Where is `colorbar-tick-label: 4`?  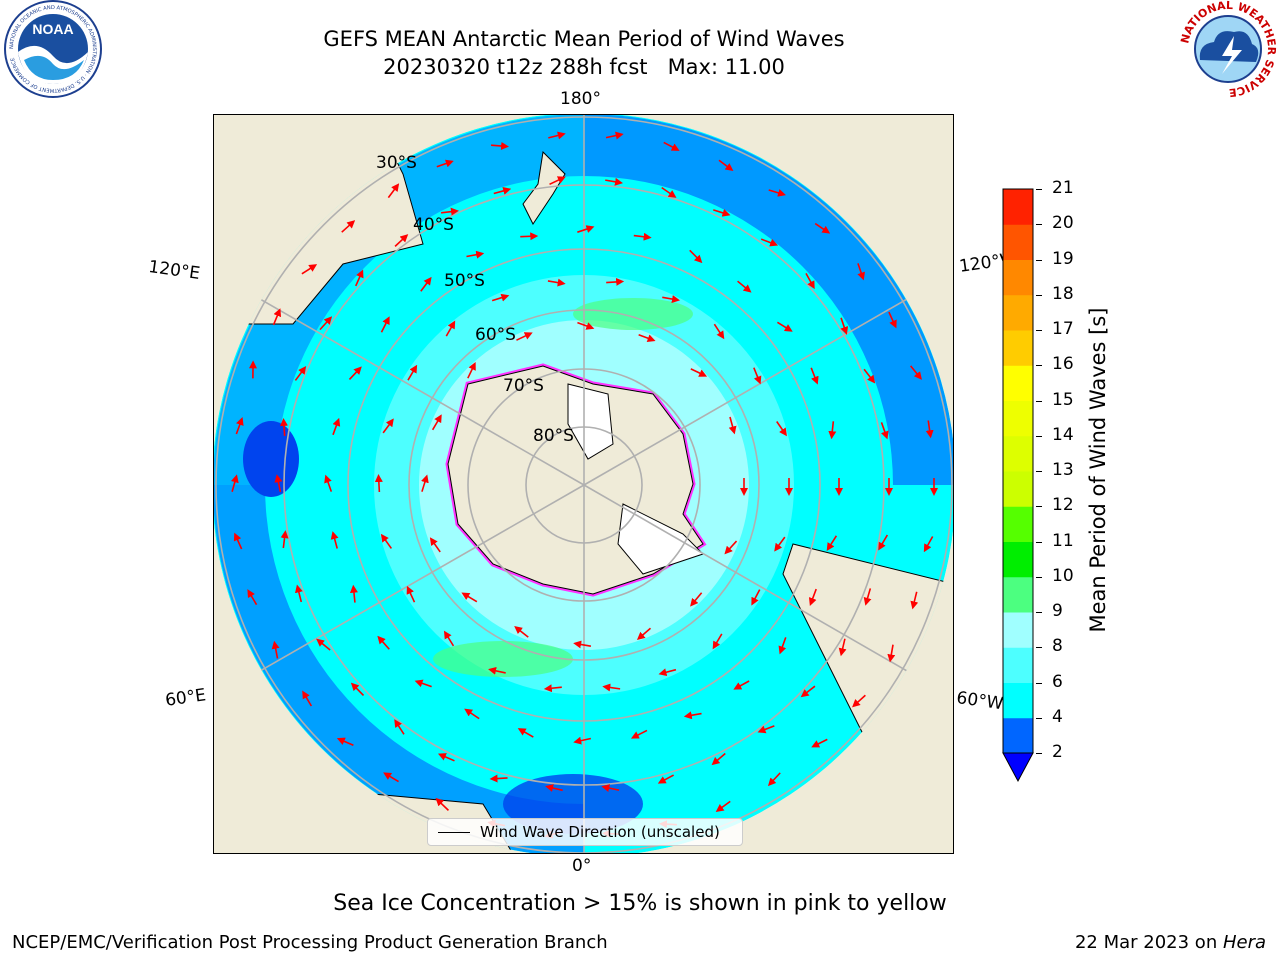 colorbar-tick-label: 4 is located at coordinates (1057, 716).